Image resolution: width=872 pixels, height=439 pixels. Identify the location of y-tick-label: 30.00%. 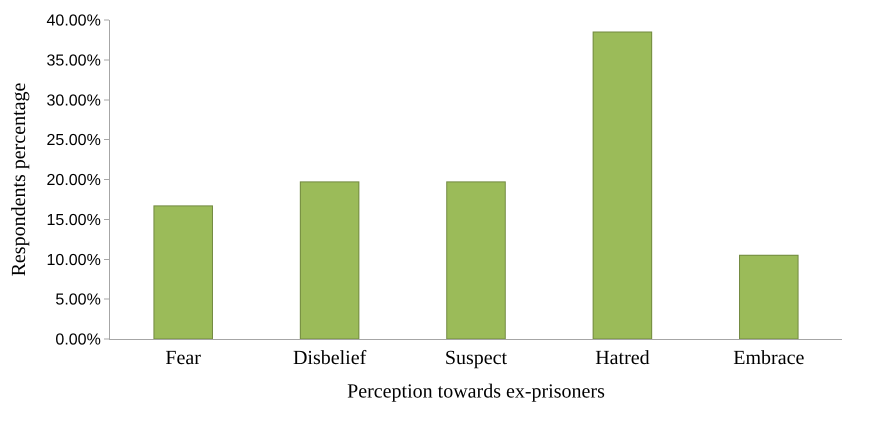
(73, 101).